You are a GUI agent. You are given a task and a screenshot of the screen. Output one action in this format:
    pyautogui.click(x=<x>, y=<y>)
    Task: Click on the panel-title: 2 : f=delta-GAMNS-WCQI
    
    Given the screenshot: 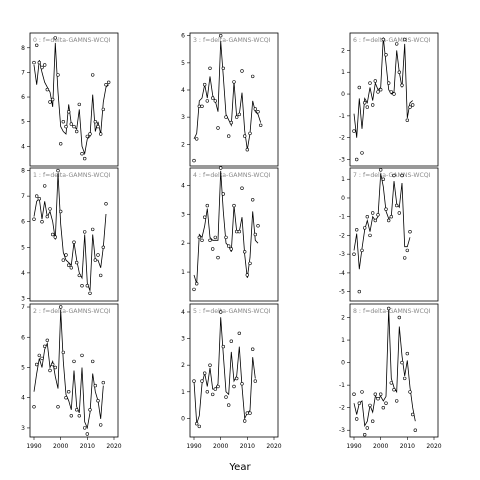 What is the action you would take?
    pyautogui.click(x=72, y=311)
    